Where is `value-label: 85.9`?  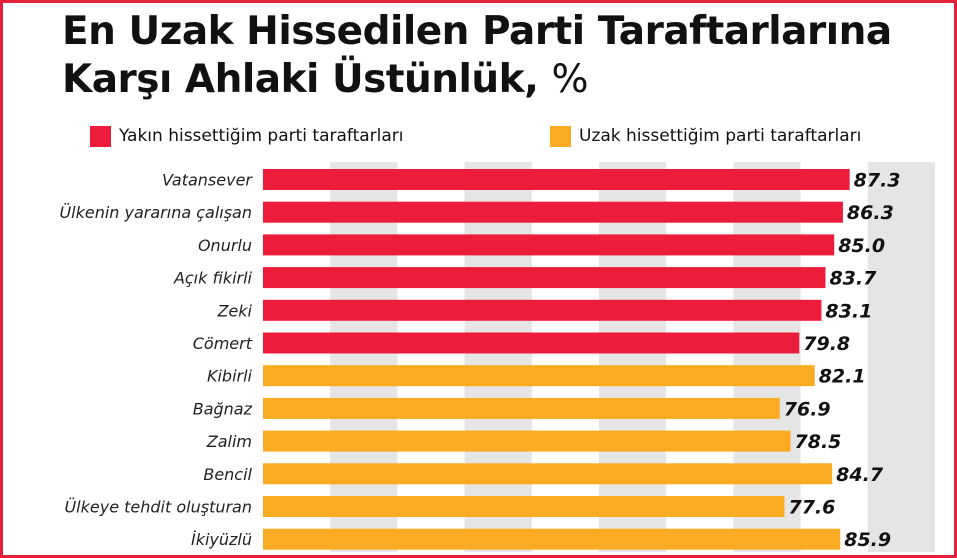 value-label: 85.9 is located at coordinates (867, 540).